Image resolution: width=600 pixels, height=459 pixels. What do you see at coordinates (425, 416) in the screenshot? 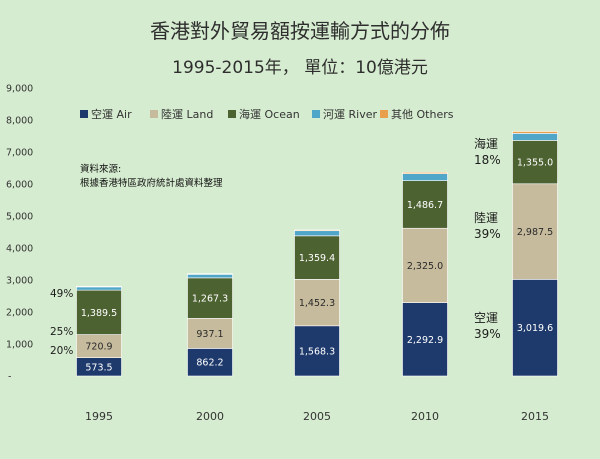
I see `x-tick-label: 2010` at bounding box center [425, 416].